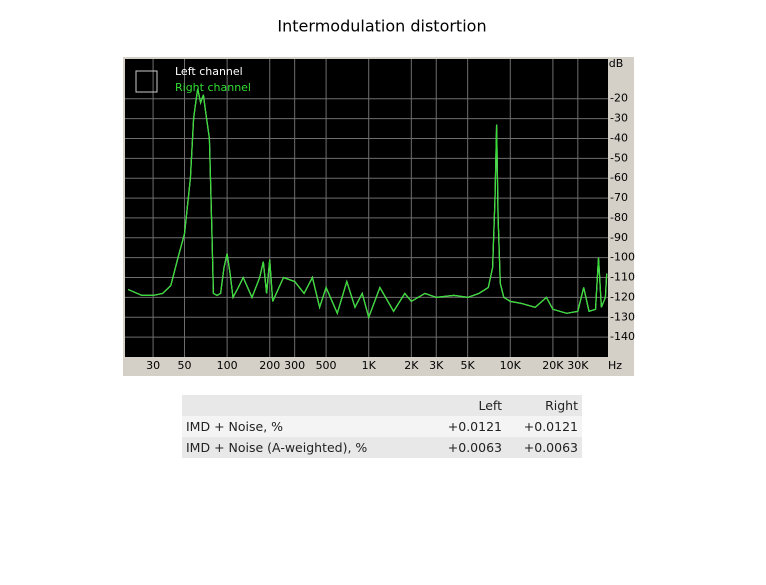 This screenshot has width=766, height=585. What do you see at coordinates (615, 365) in the screenshot?
I see `x-unit: Hz` at bounding box center [615, 365].